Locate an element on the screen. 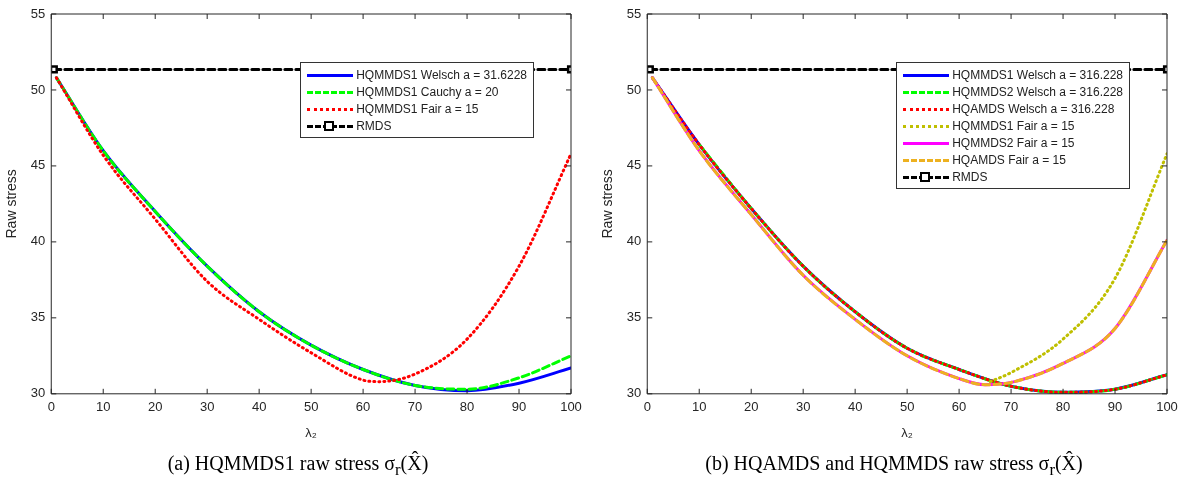  text: (b) HQAMDS and HQMMDS raw stress σ$_{r}$(X̂) is located at coordinates (894, 466).